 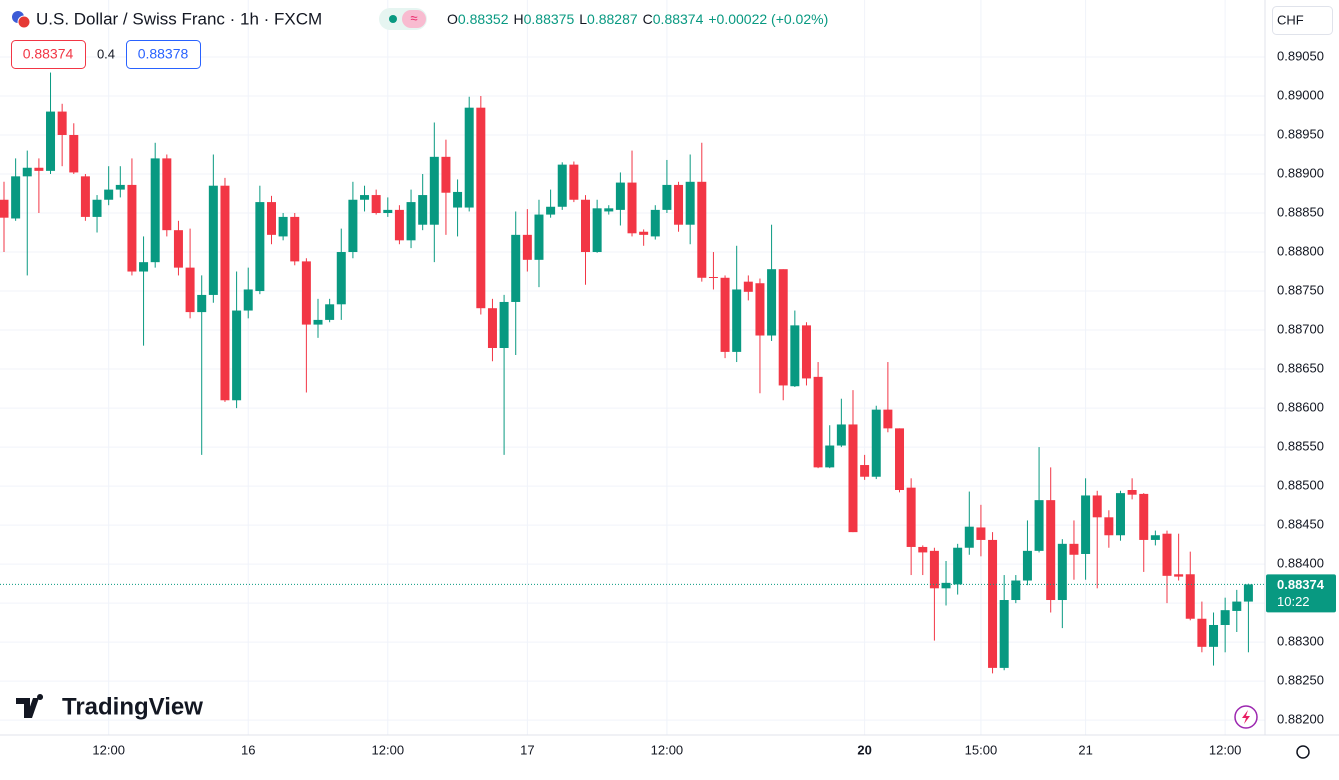 What do you see at coordinates (414, 19) in the screenshot?
I see `delay-badge` at bounding box center [414, 19].